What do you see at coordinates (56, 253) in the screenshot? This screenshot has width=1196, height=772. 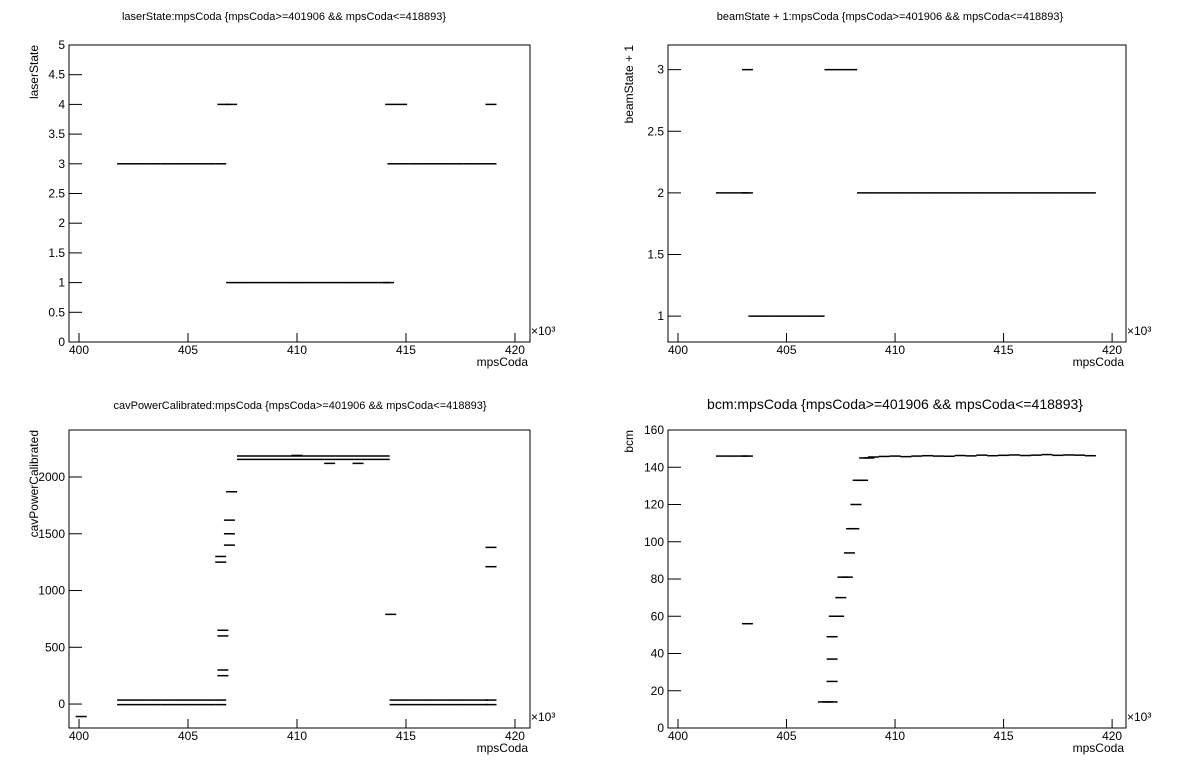 I see `y-tick-label: 1.5` at bounding box center [56, 253].